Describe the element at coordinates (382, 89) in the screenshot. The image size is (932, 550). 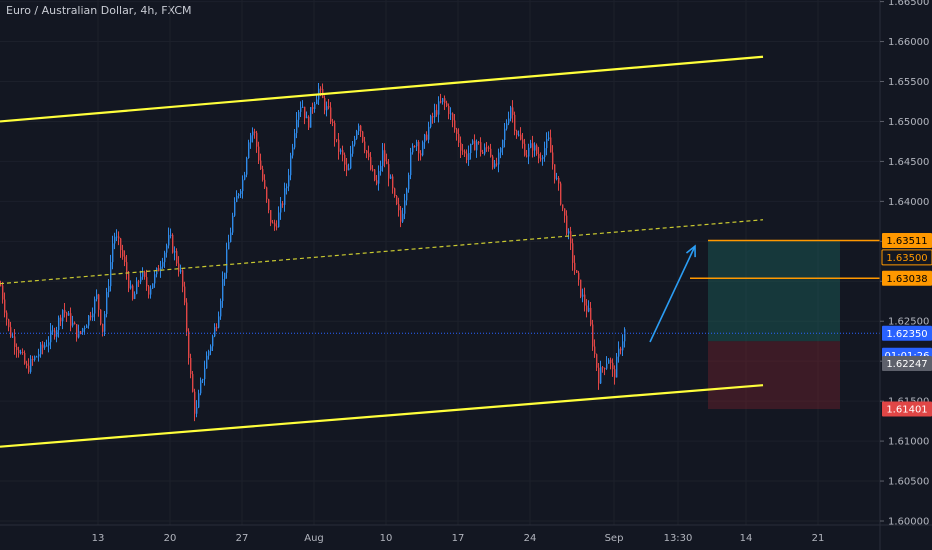
I see `channel-upper-line` at that location.